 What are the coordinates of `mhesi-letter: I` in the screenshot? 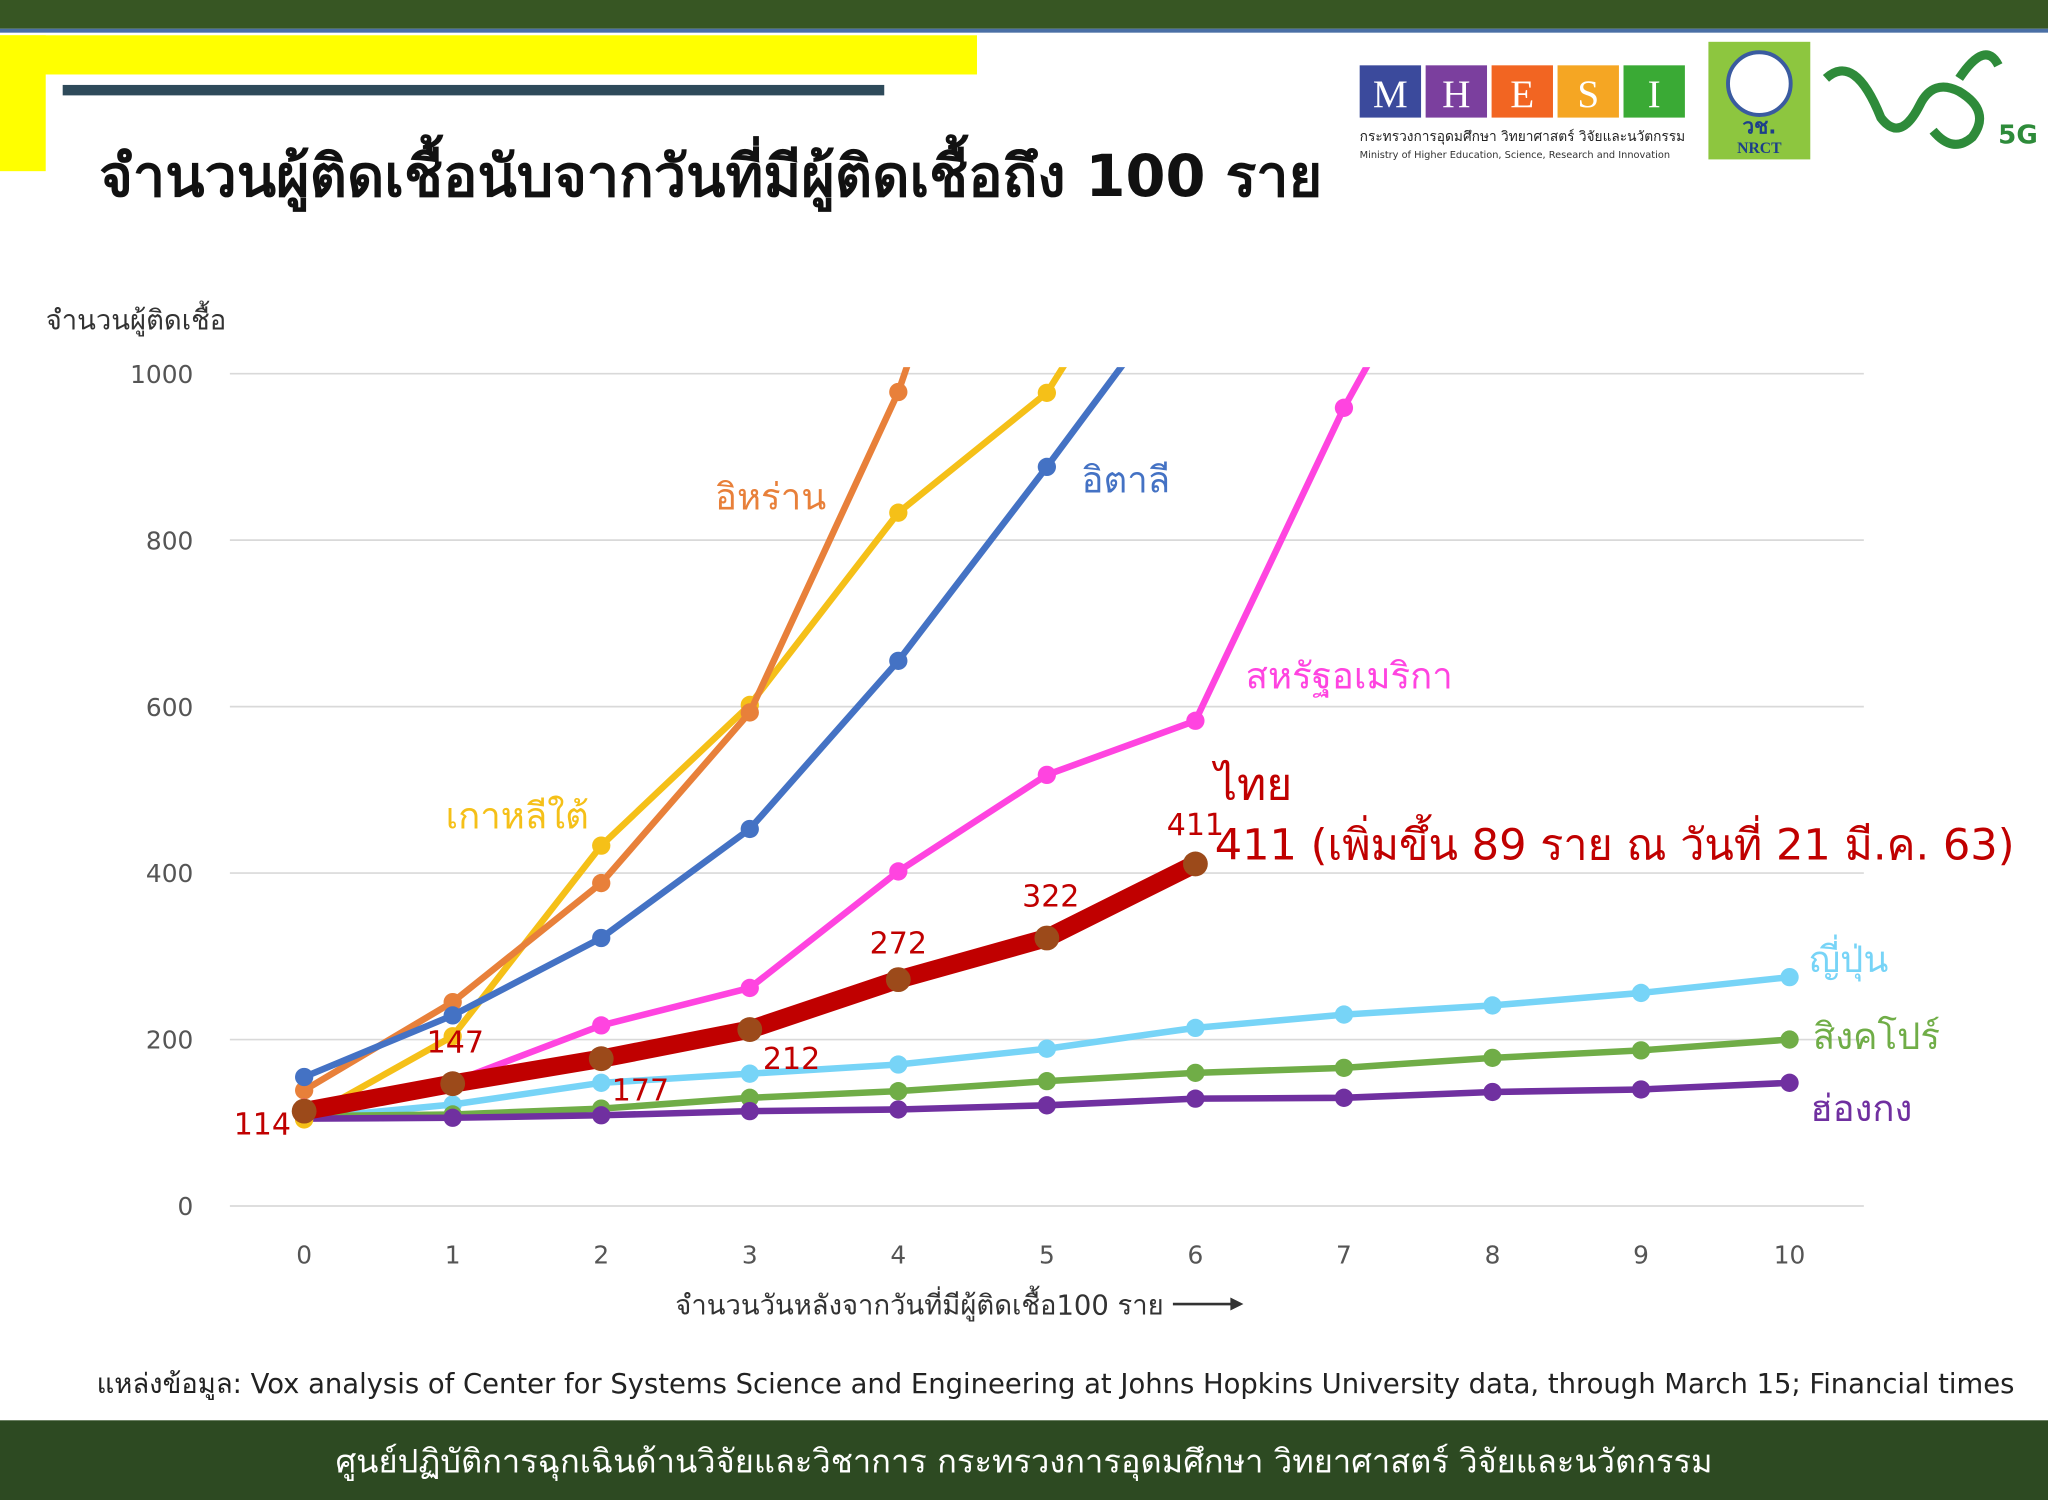 It's located at (1654, 94).